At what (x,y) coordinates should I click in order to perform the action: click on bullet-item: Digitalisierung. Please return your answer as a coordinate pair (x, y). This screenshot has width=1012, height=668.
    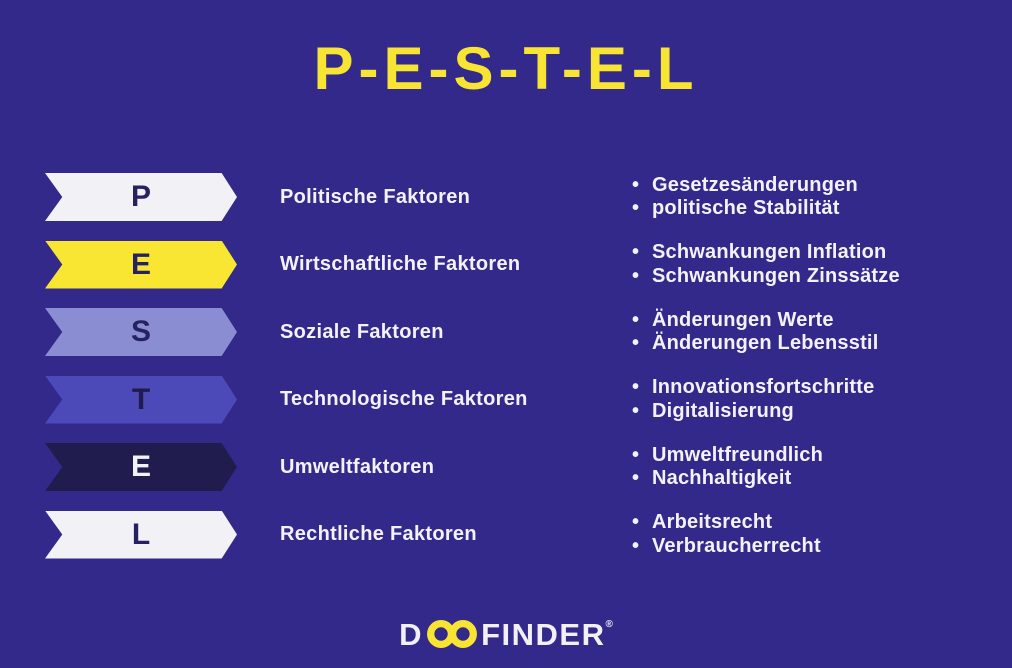
    Looking at the image, I should click on (795, 412).